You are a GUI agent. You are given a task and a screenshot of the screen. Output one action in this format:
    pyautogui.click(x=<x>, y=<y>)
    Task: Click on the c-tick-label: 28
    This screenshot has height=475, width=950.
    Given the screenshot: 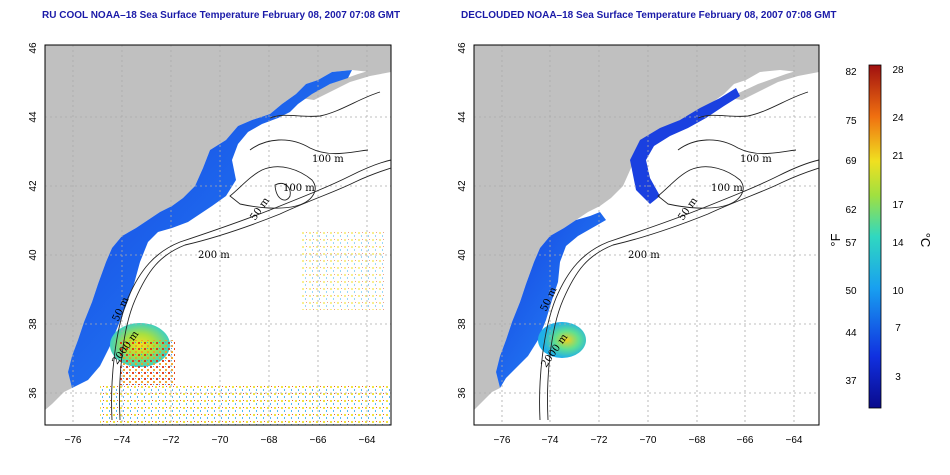 What is the action you would take?
    pyautogui.click(x=898, y=70)
    